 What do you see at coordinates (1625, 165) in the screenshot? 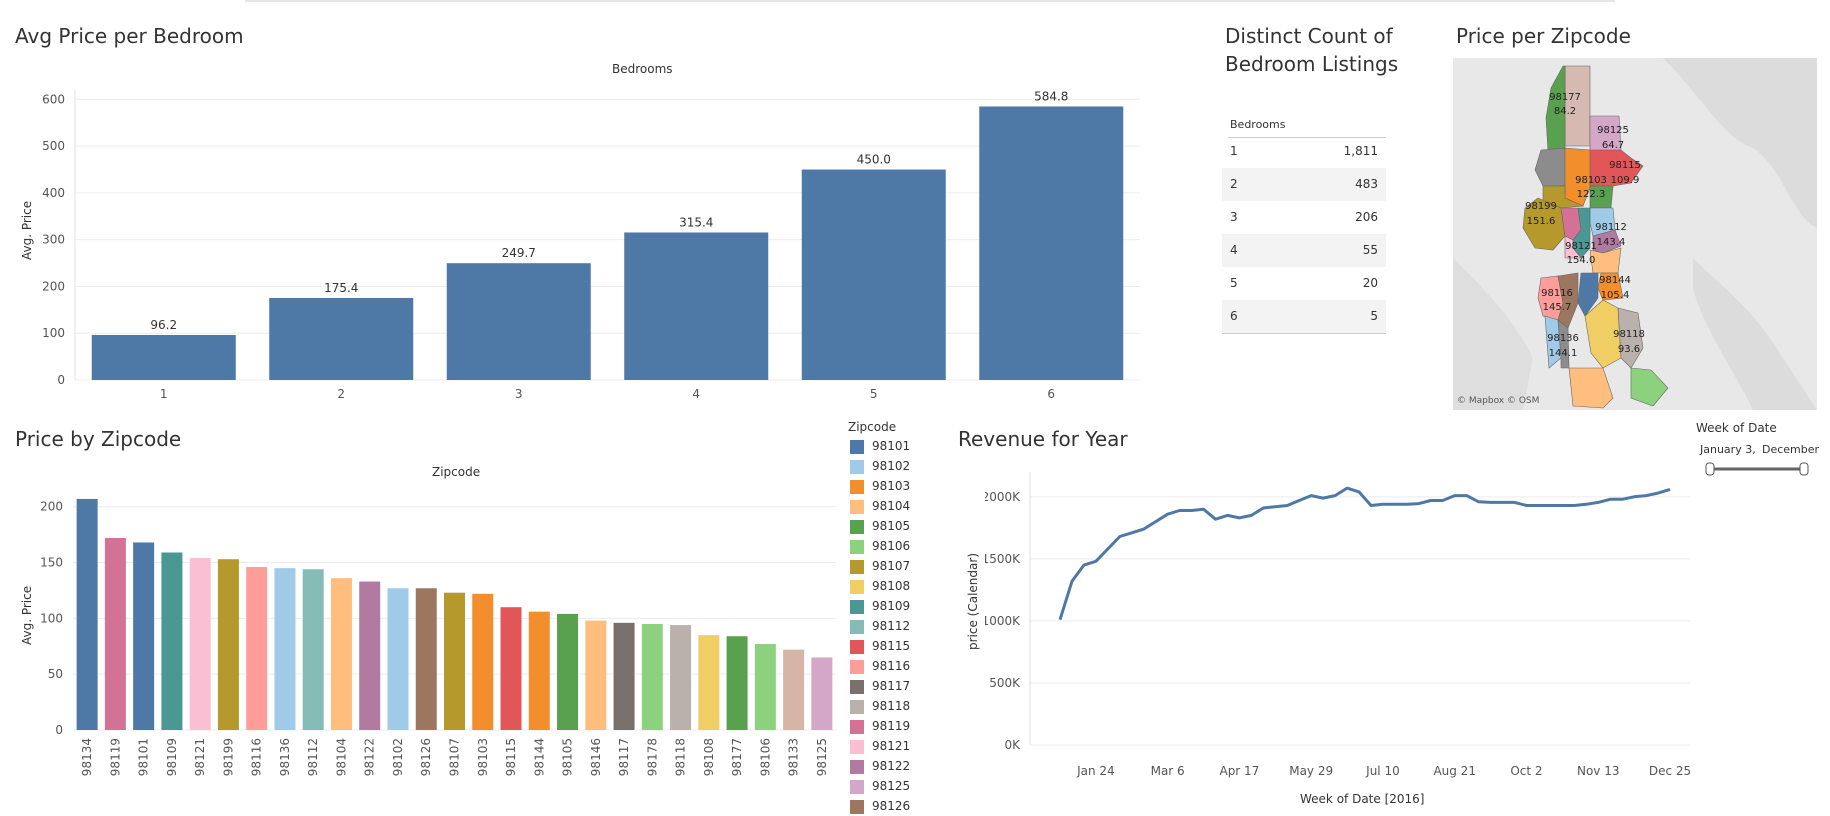
I see `map-label-zip: 98115` at bounding box center [1625, 165].